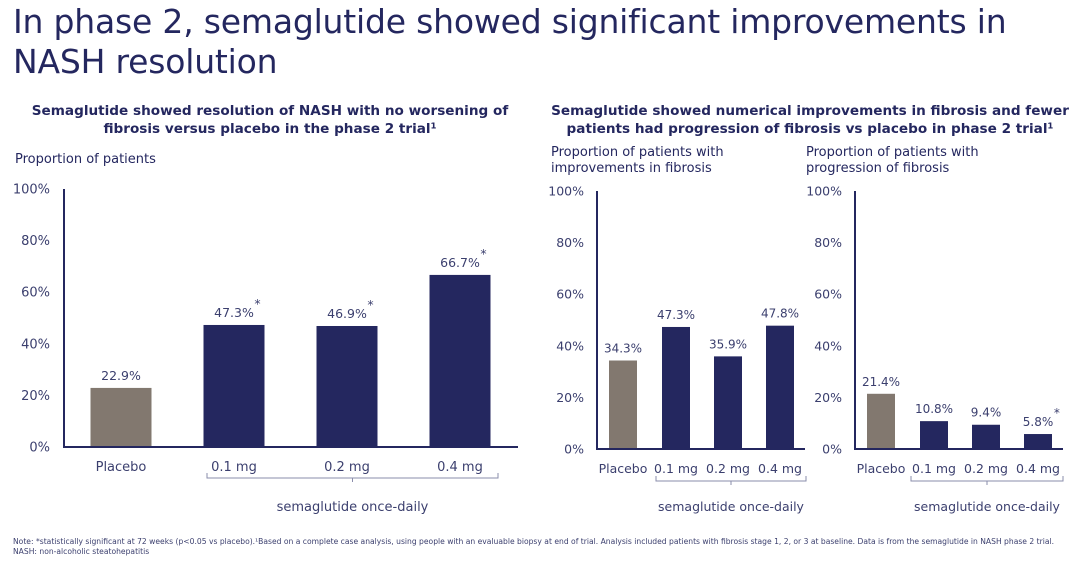 The image size is (1080, 576). I want to click on middle-chart-y-axis-label-line1: Proportion of patients with, so click(637, 152).